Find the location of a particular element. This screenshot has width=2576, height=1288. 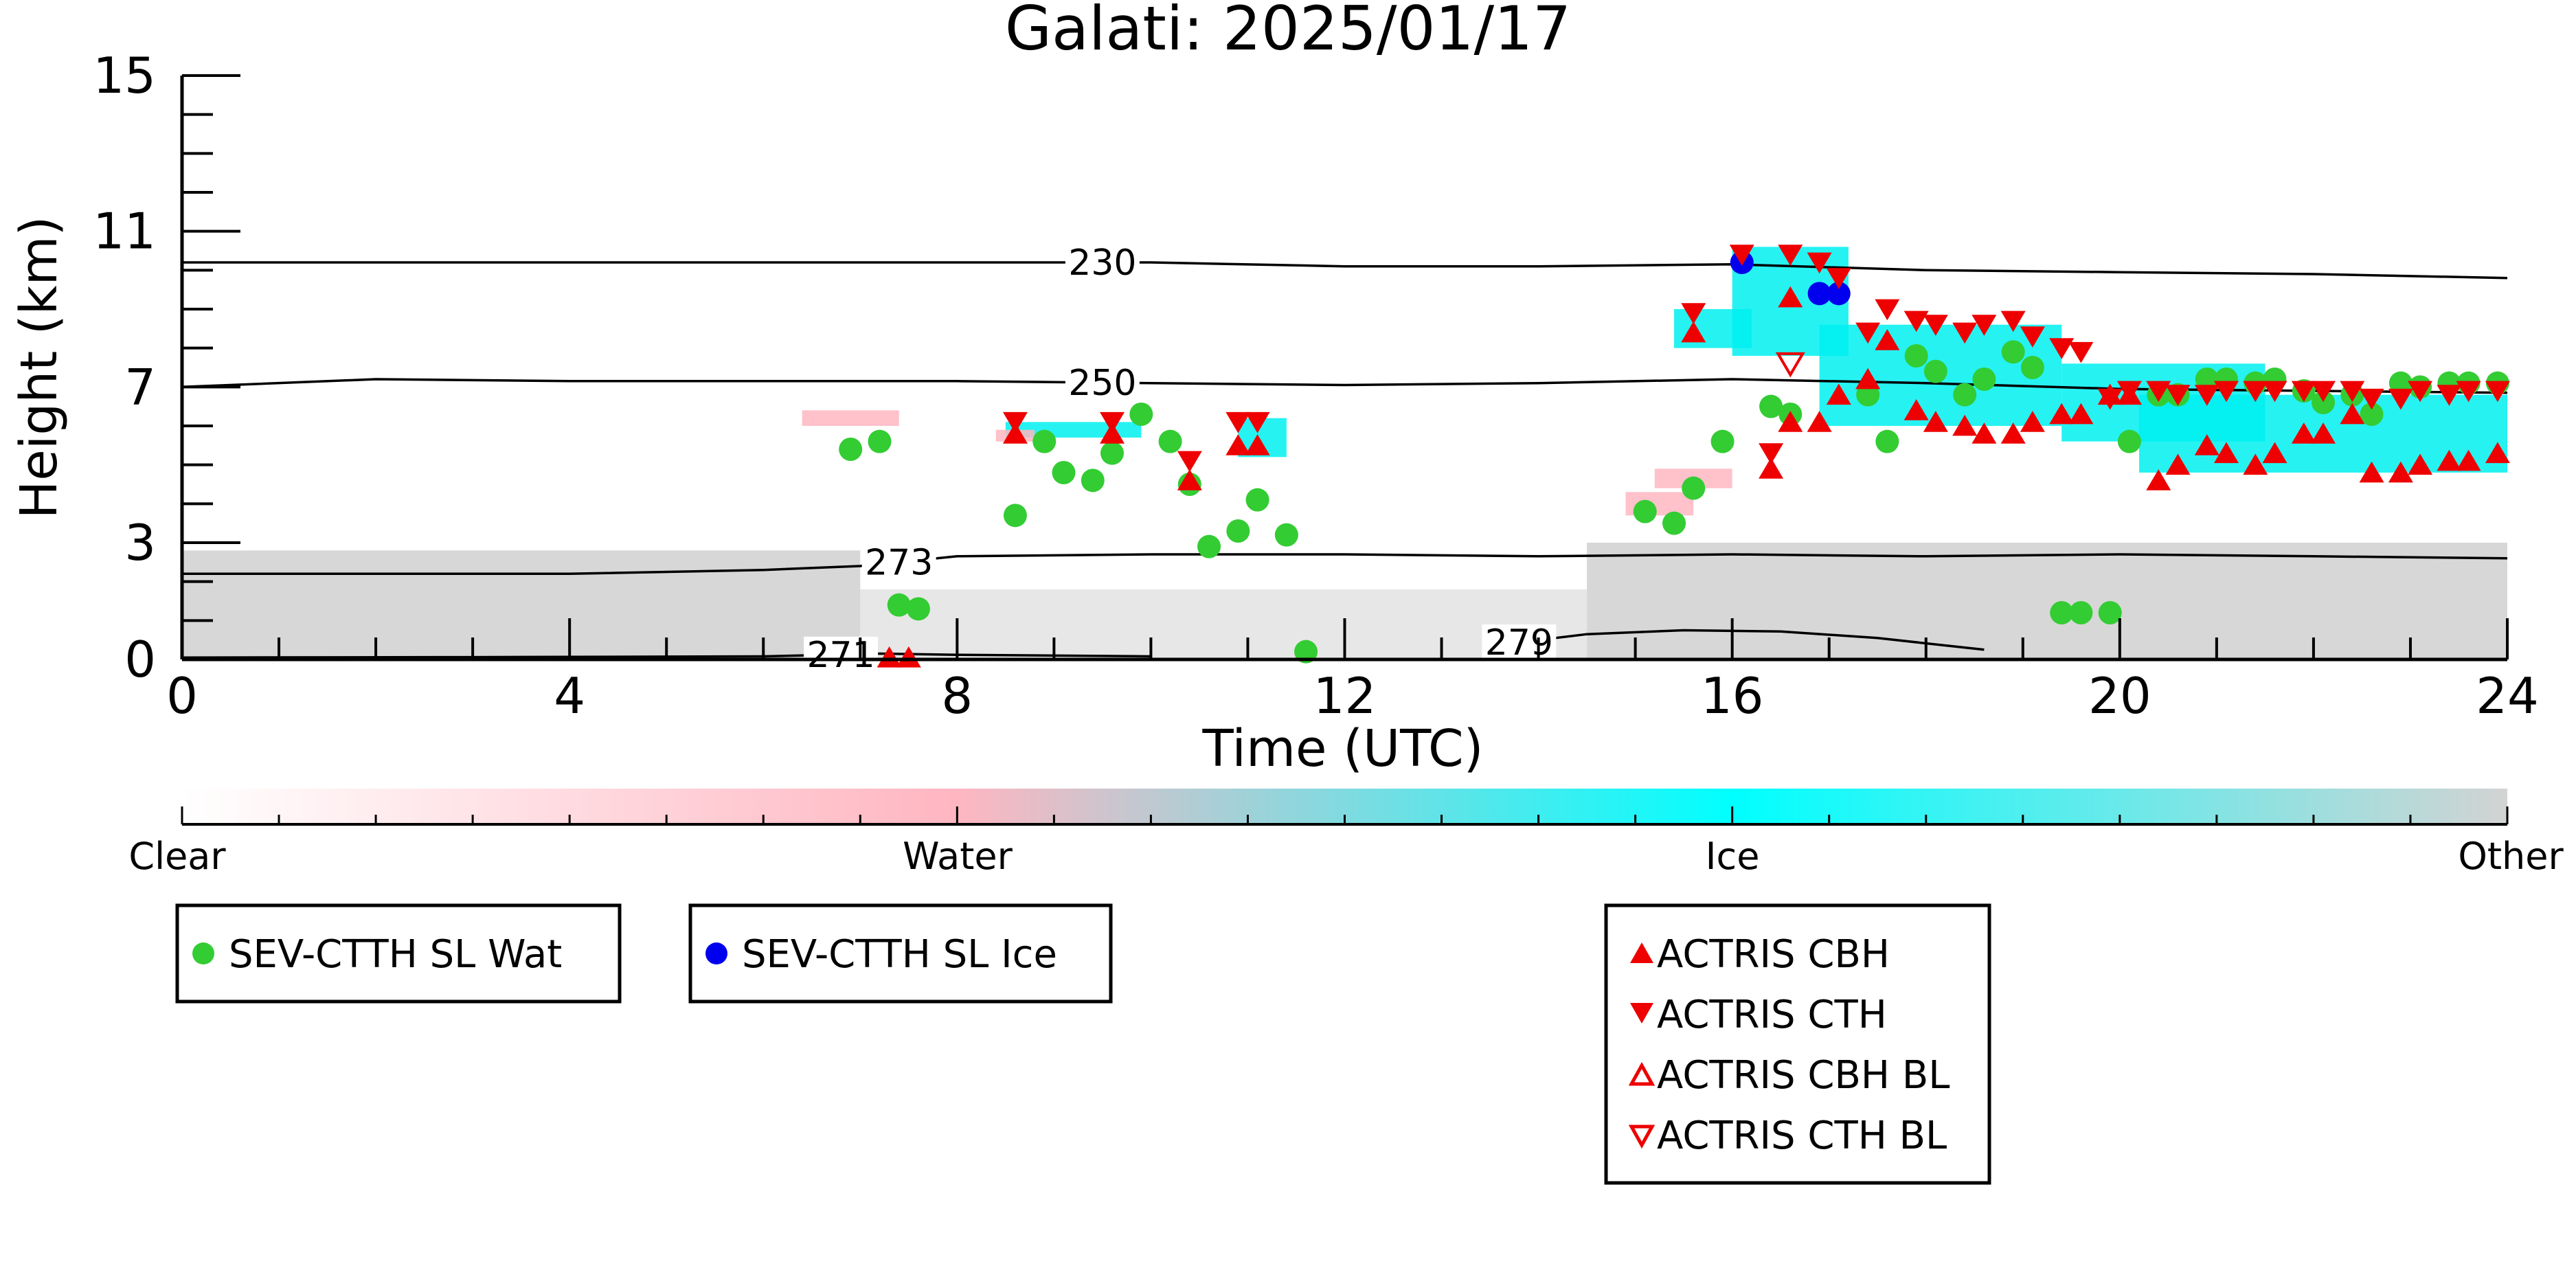

y-tick-label: 3 is located at coordinates (140, 543).